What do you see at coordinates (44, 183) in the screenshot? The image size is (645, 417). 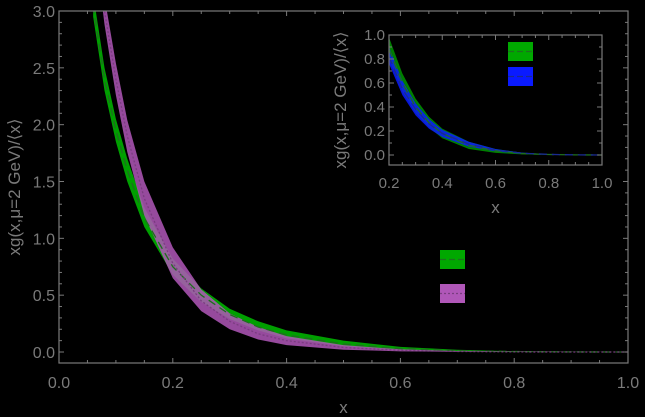 I see `y-tick-label: 1.5` at bounding box center [44, 183].